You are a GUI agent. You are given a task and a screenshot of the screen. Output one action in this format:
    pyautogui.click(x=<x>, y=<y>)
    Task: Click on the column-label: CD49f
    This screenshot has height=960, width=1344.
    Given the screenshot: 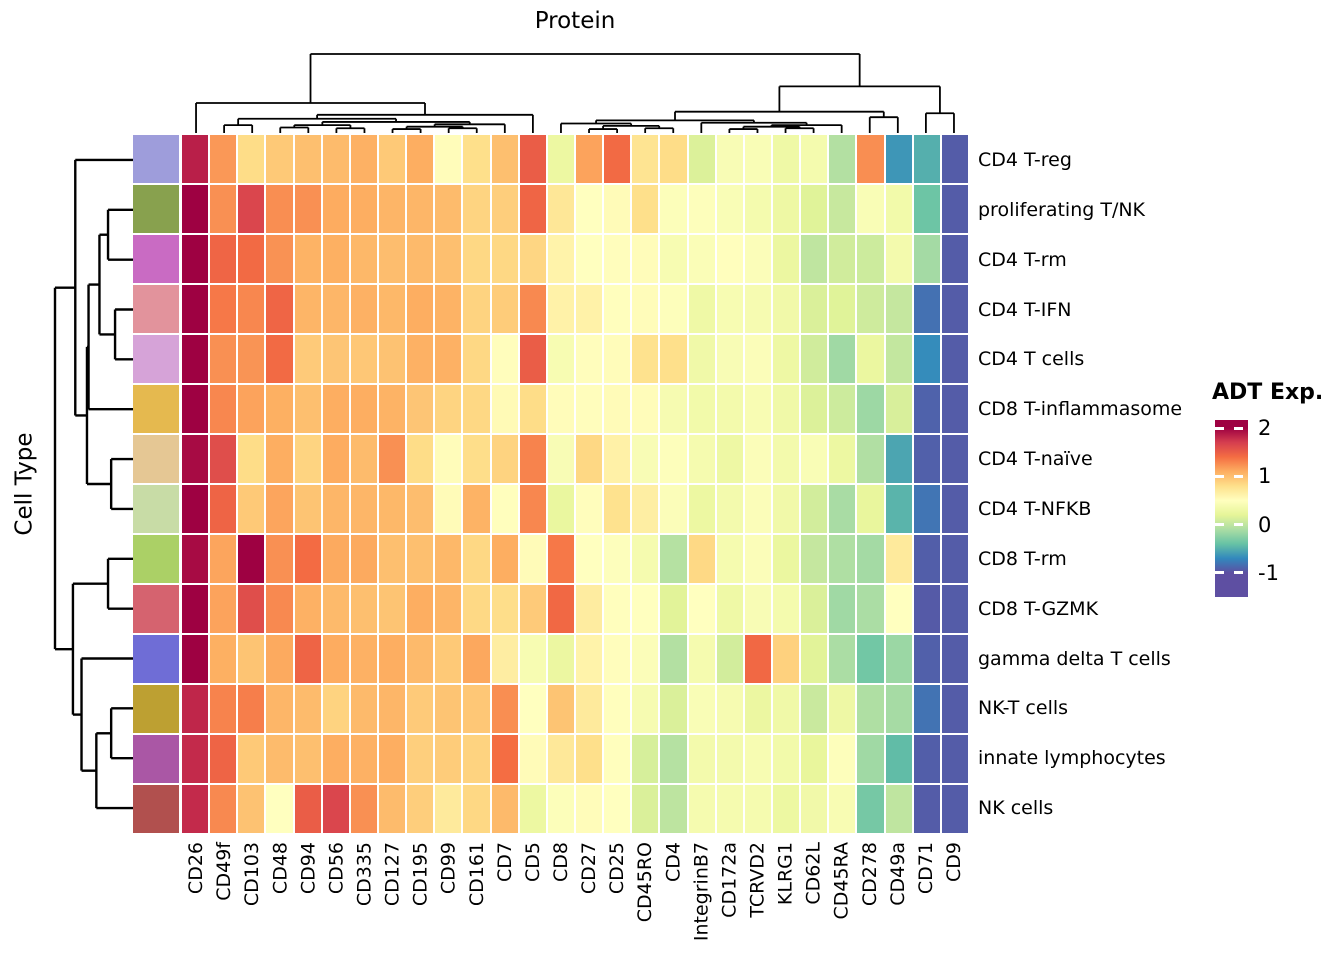 What is the action you would take?
    pyautogui.click(x=224, y=871)
    